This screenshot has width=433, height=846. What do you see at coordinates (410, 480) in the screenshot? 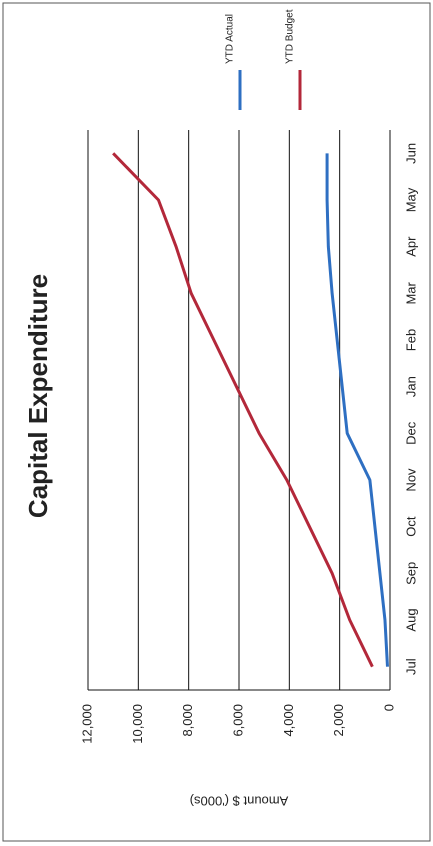
I see `x-tick-label: Nov` at bounding box center [410, 480].